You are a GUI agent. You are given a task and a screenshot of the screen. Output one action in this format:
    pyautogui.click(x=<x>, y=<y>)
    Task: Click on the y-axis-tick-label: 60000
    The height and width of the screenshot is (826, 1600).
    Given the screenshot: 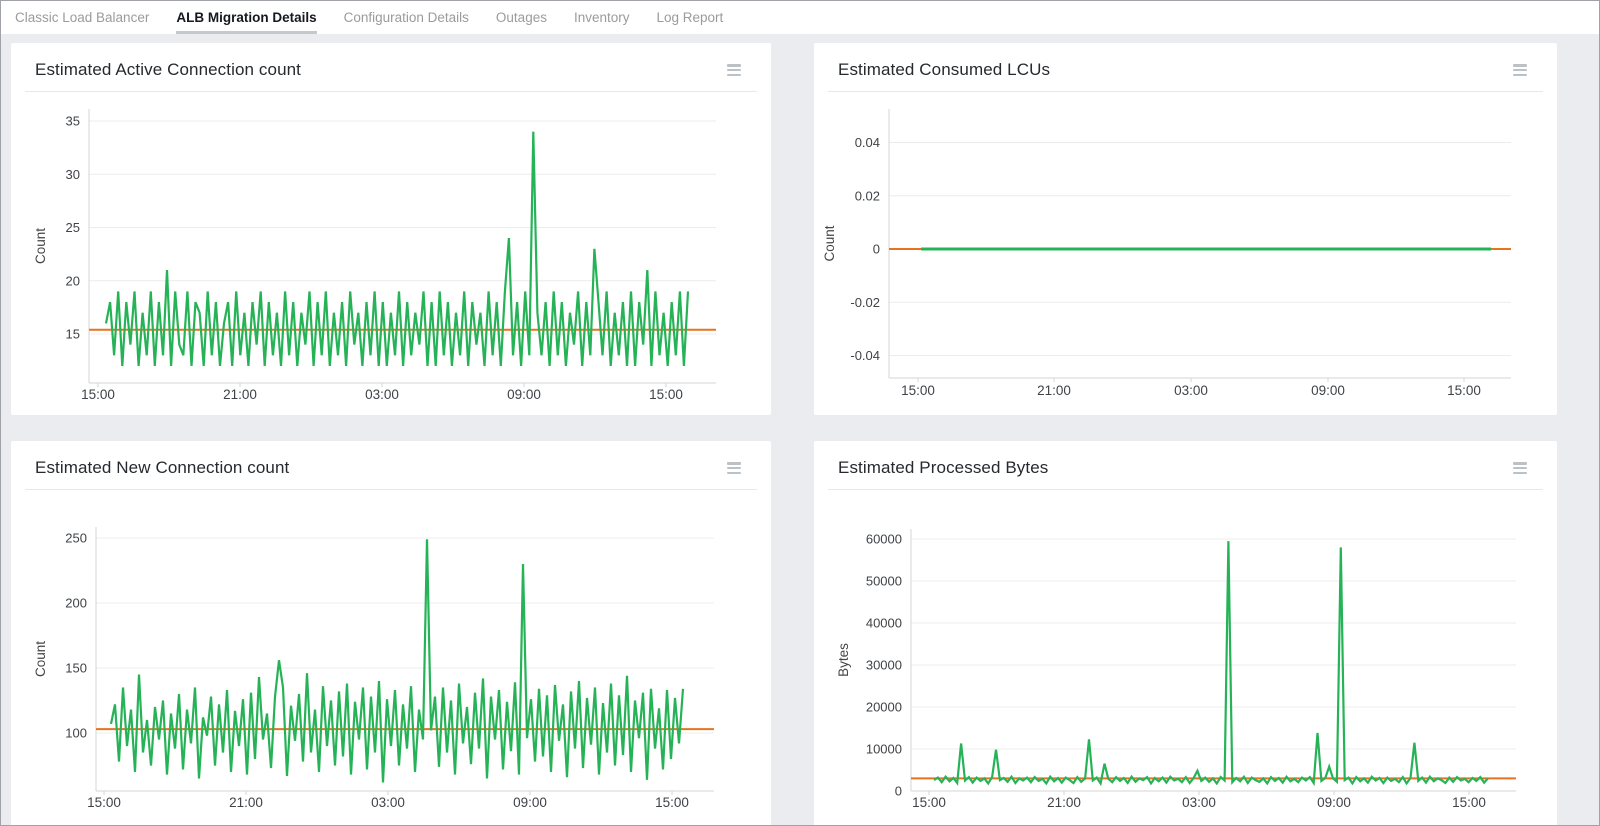 What is the action you would take?
    pyautogui.click(x=884, y=539)
    